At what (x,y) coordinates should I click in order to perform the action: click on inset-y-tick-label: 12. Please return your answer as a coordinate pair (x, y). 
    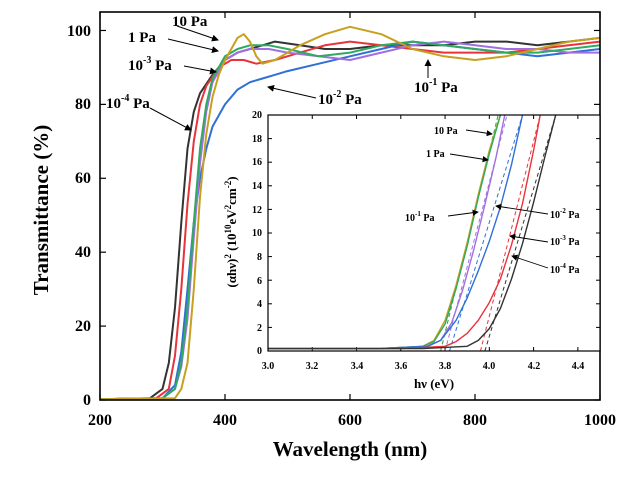
    Looking at the image, I should click on (257, 210).